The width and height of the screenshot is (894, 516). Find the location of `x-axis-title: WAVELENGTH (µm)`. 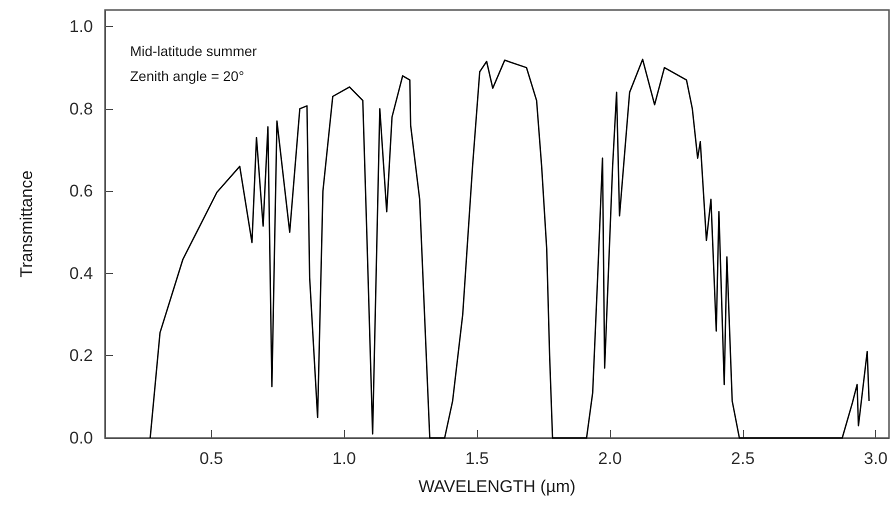

x-axis-title: WAVELENGTH (µm) is located at coordinates (497, 486).